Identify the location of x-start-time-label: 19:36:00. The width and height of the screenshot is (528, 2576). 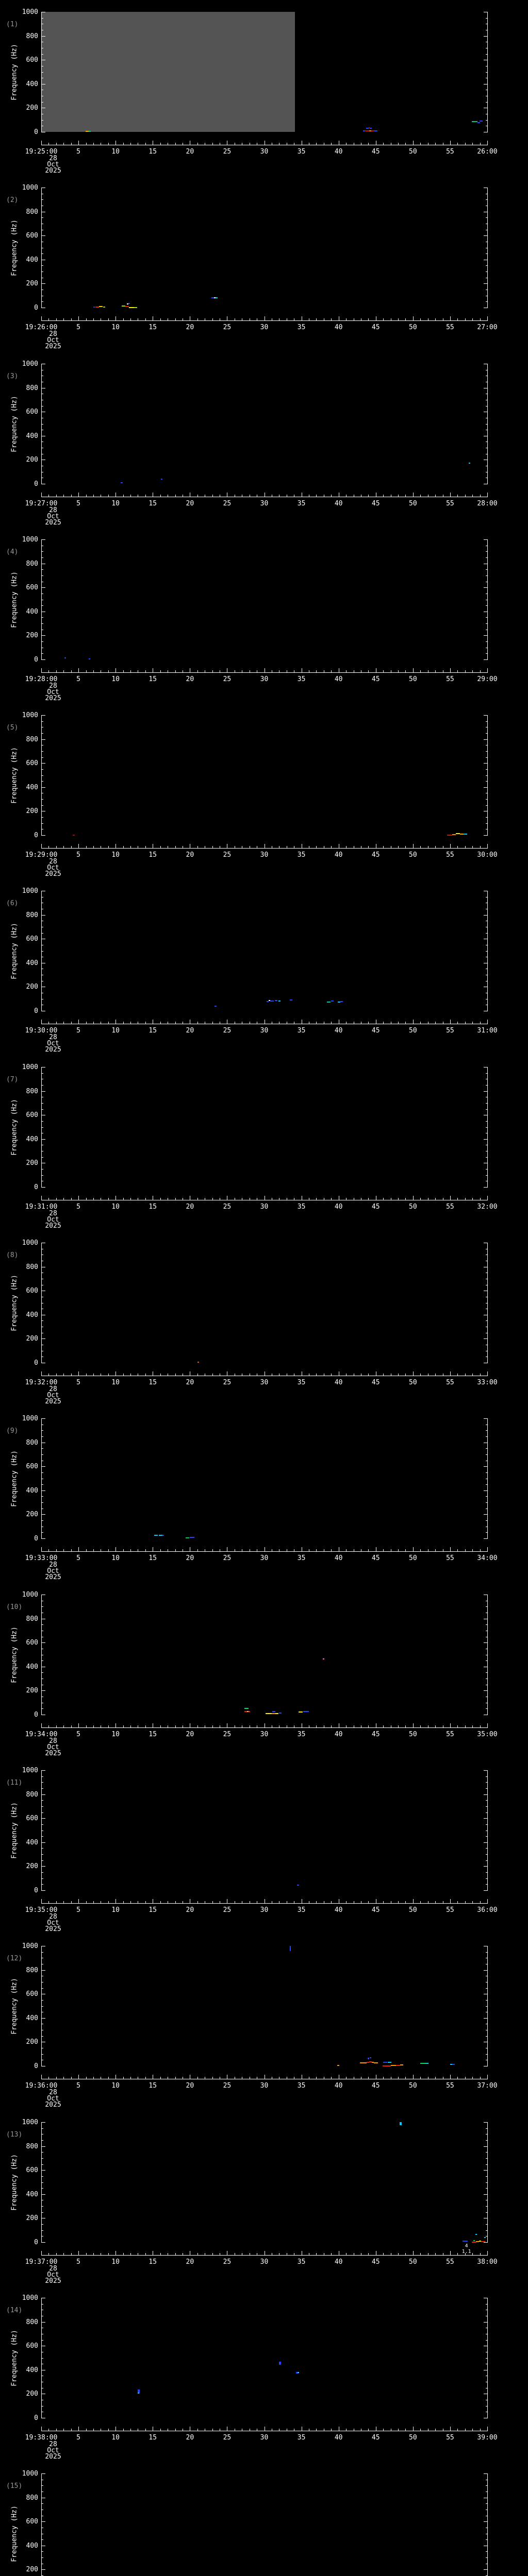
(41, 2086).